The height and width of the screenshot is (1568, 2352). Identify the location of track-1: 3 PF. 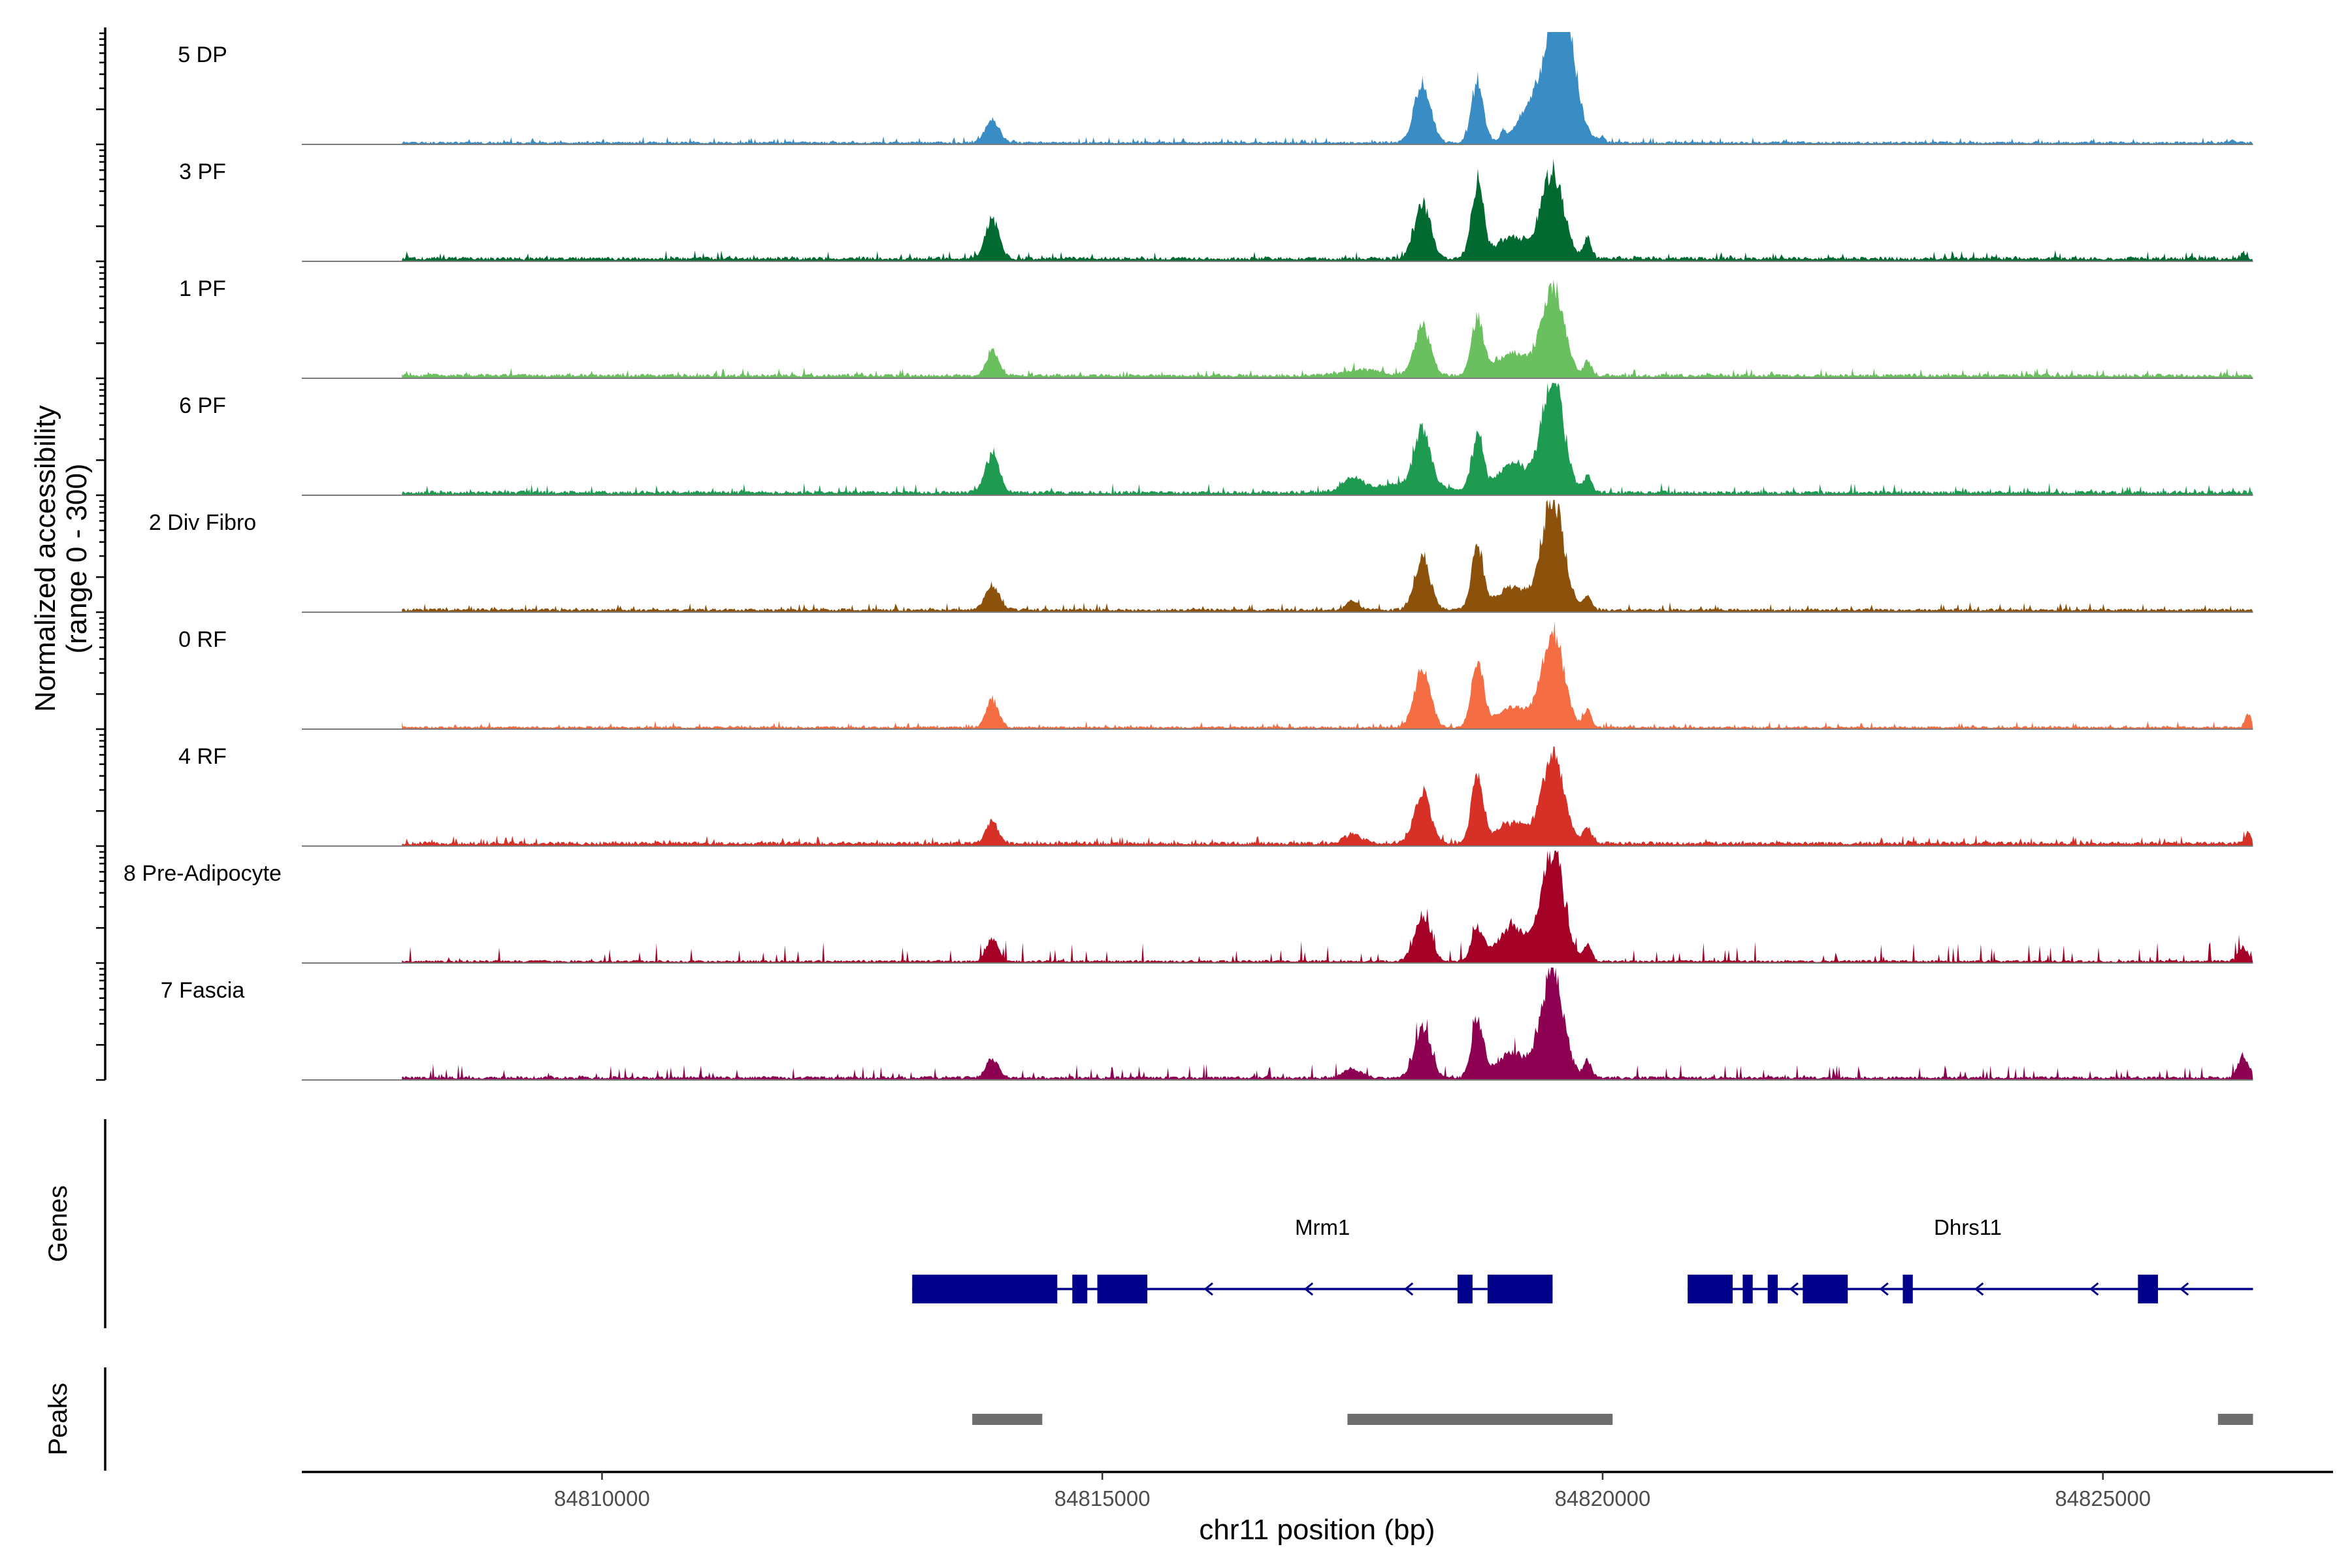
(1216, 210).